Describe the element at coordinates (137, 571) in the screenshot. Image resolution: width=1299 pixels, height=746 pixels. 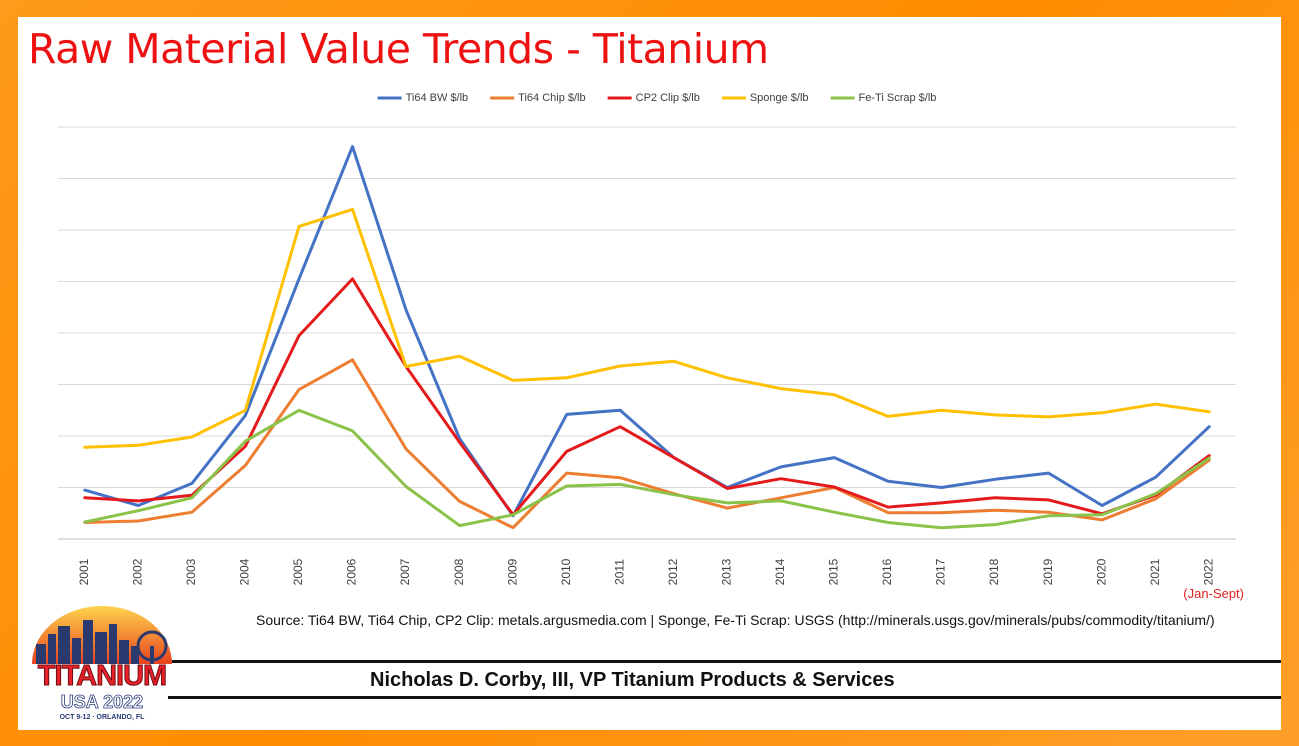
I see `x-tick-label: 2002` at that location.